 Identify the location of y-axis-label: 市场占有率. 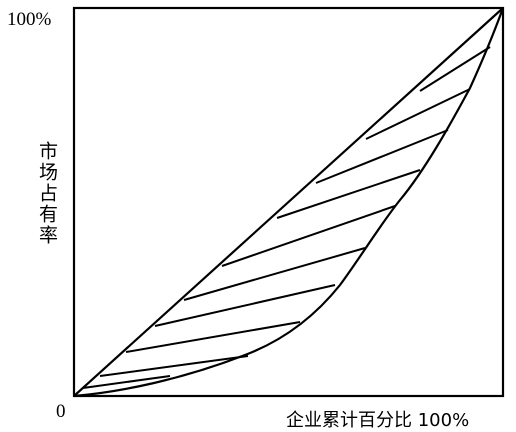
(47, 193).